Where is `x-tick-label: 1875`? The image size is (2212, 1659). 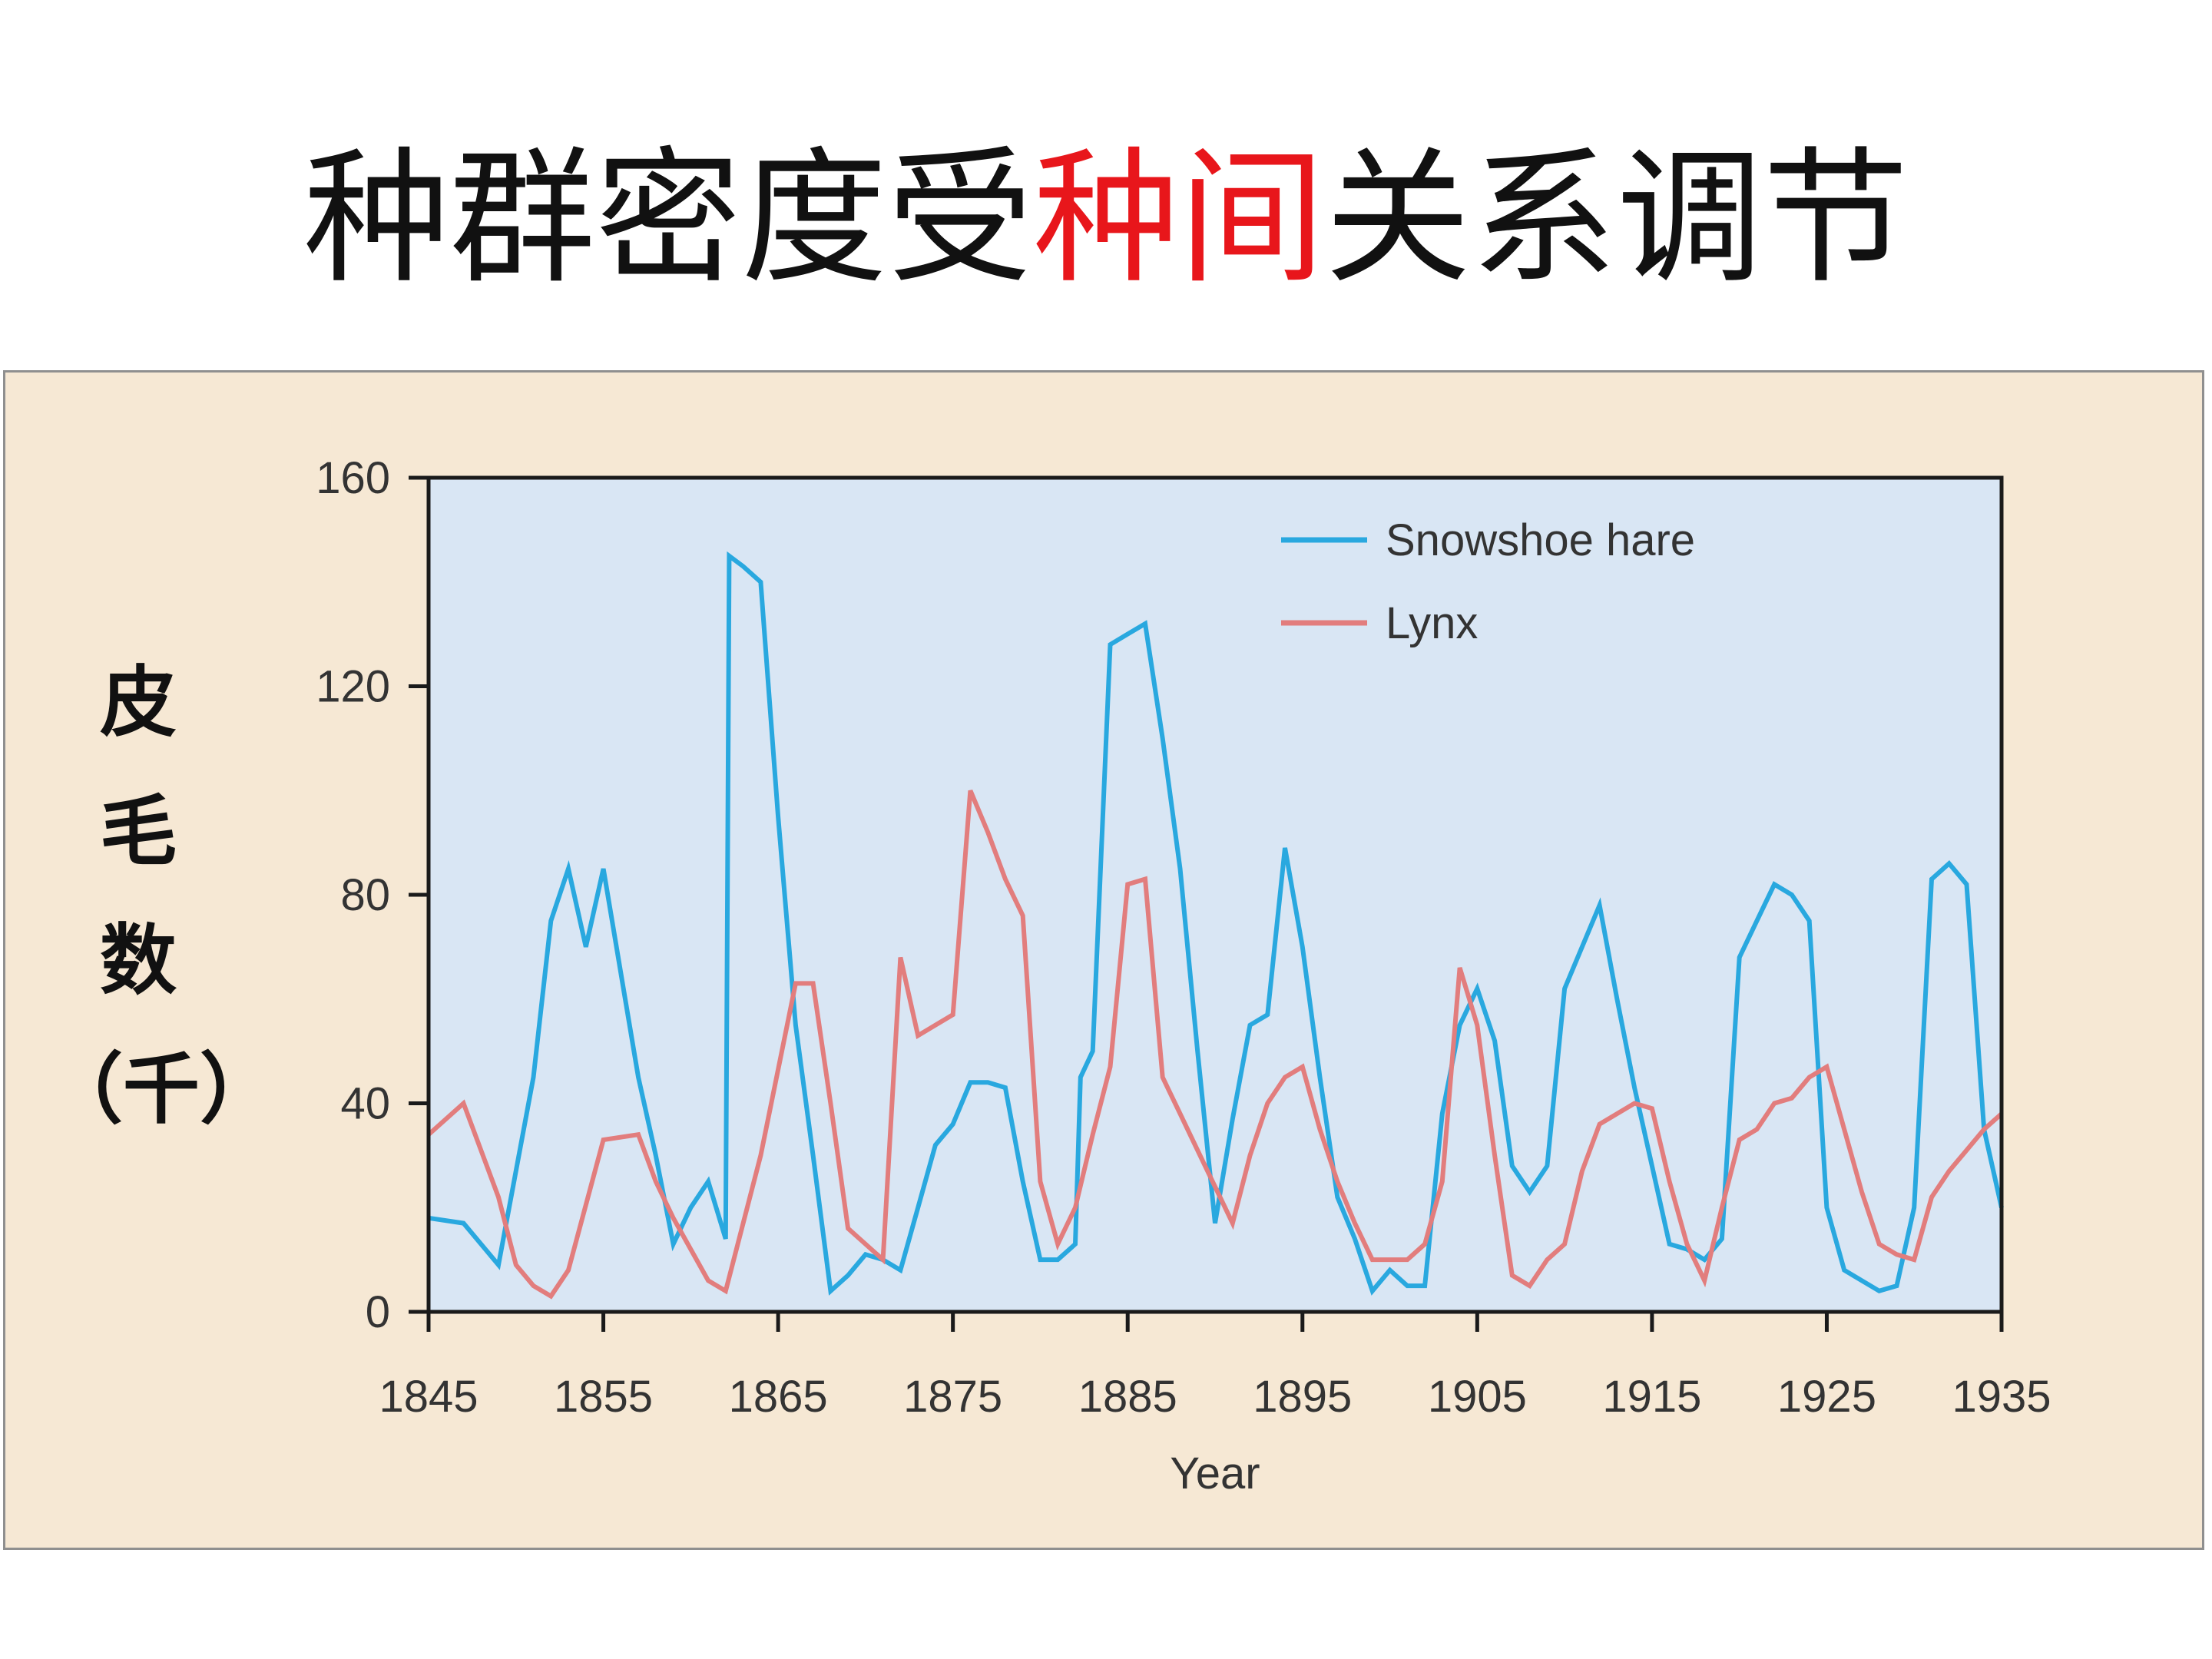 x-tick-label: 1875 is located at coordinates (952, 1397).